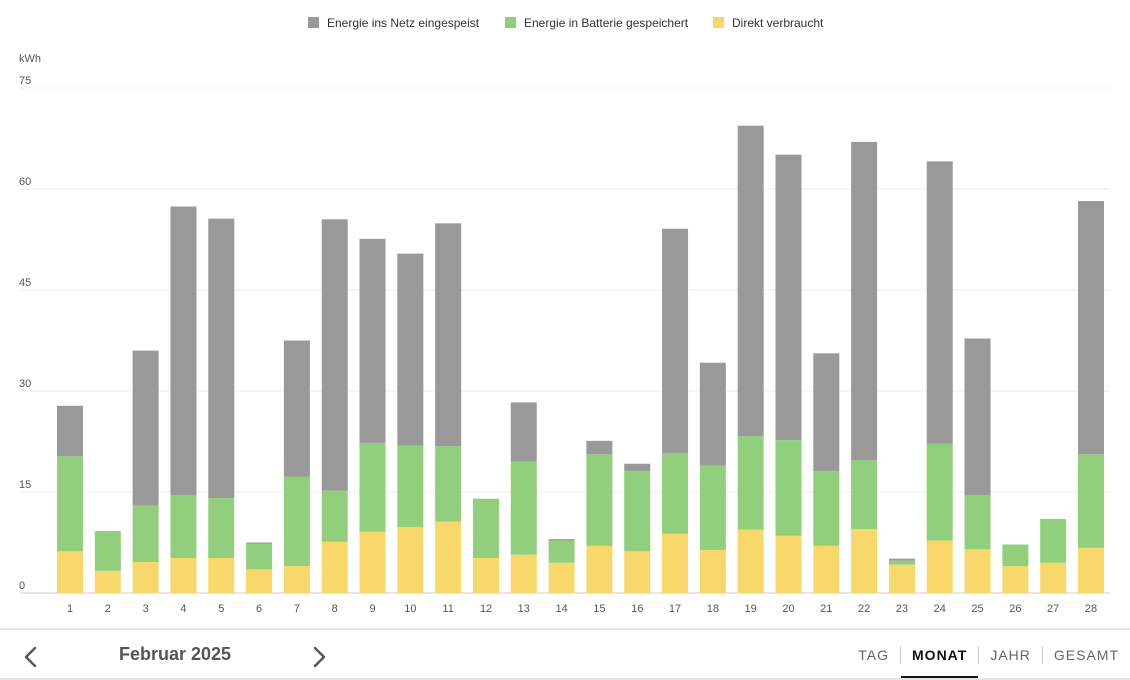 This screenshot has height=680, width=1130. What do you see at coordinates (25, 182) in the screenshot?
I see `y-tick-label: 60` at bounding box center [25, 182].